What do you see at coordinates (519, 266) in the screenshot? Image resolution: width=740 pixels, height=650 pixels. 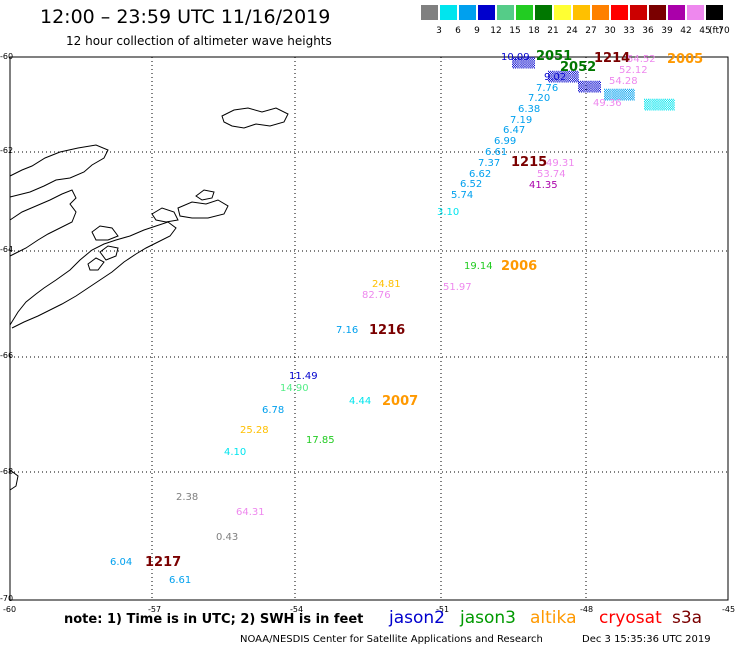 I see `pass-time: 2006` at bounding box center [519, 266].